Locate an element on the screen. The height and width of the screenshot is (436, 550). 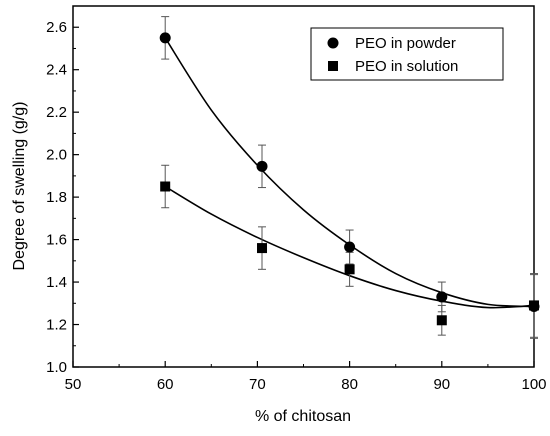
x-tick-label: 80 is located at coordinates (349, 384).